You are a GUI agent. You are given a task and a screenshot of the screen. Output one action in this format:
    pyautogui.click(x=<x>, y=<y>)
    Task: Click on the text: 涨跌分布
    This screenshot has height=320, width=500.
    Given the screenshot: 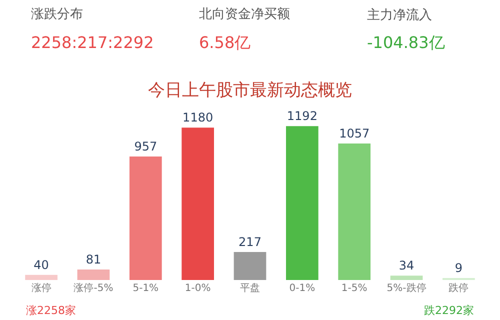 What is the action you would take?
    pyautogui.click(x=57, y=14)
    